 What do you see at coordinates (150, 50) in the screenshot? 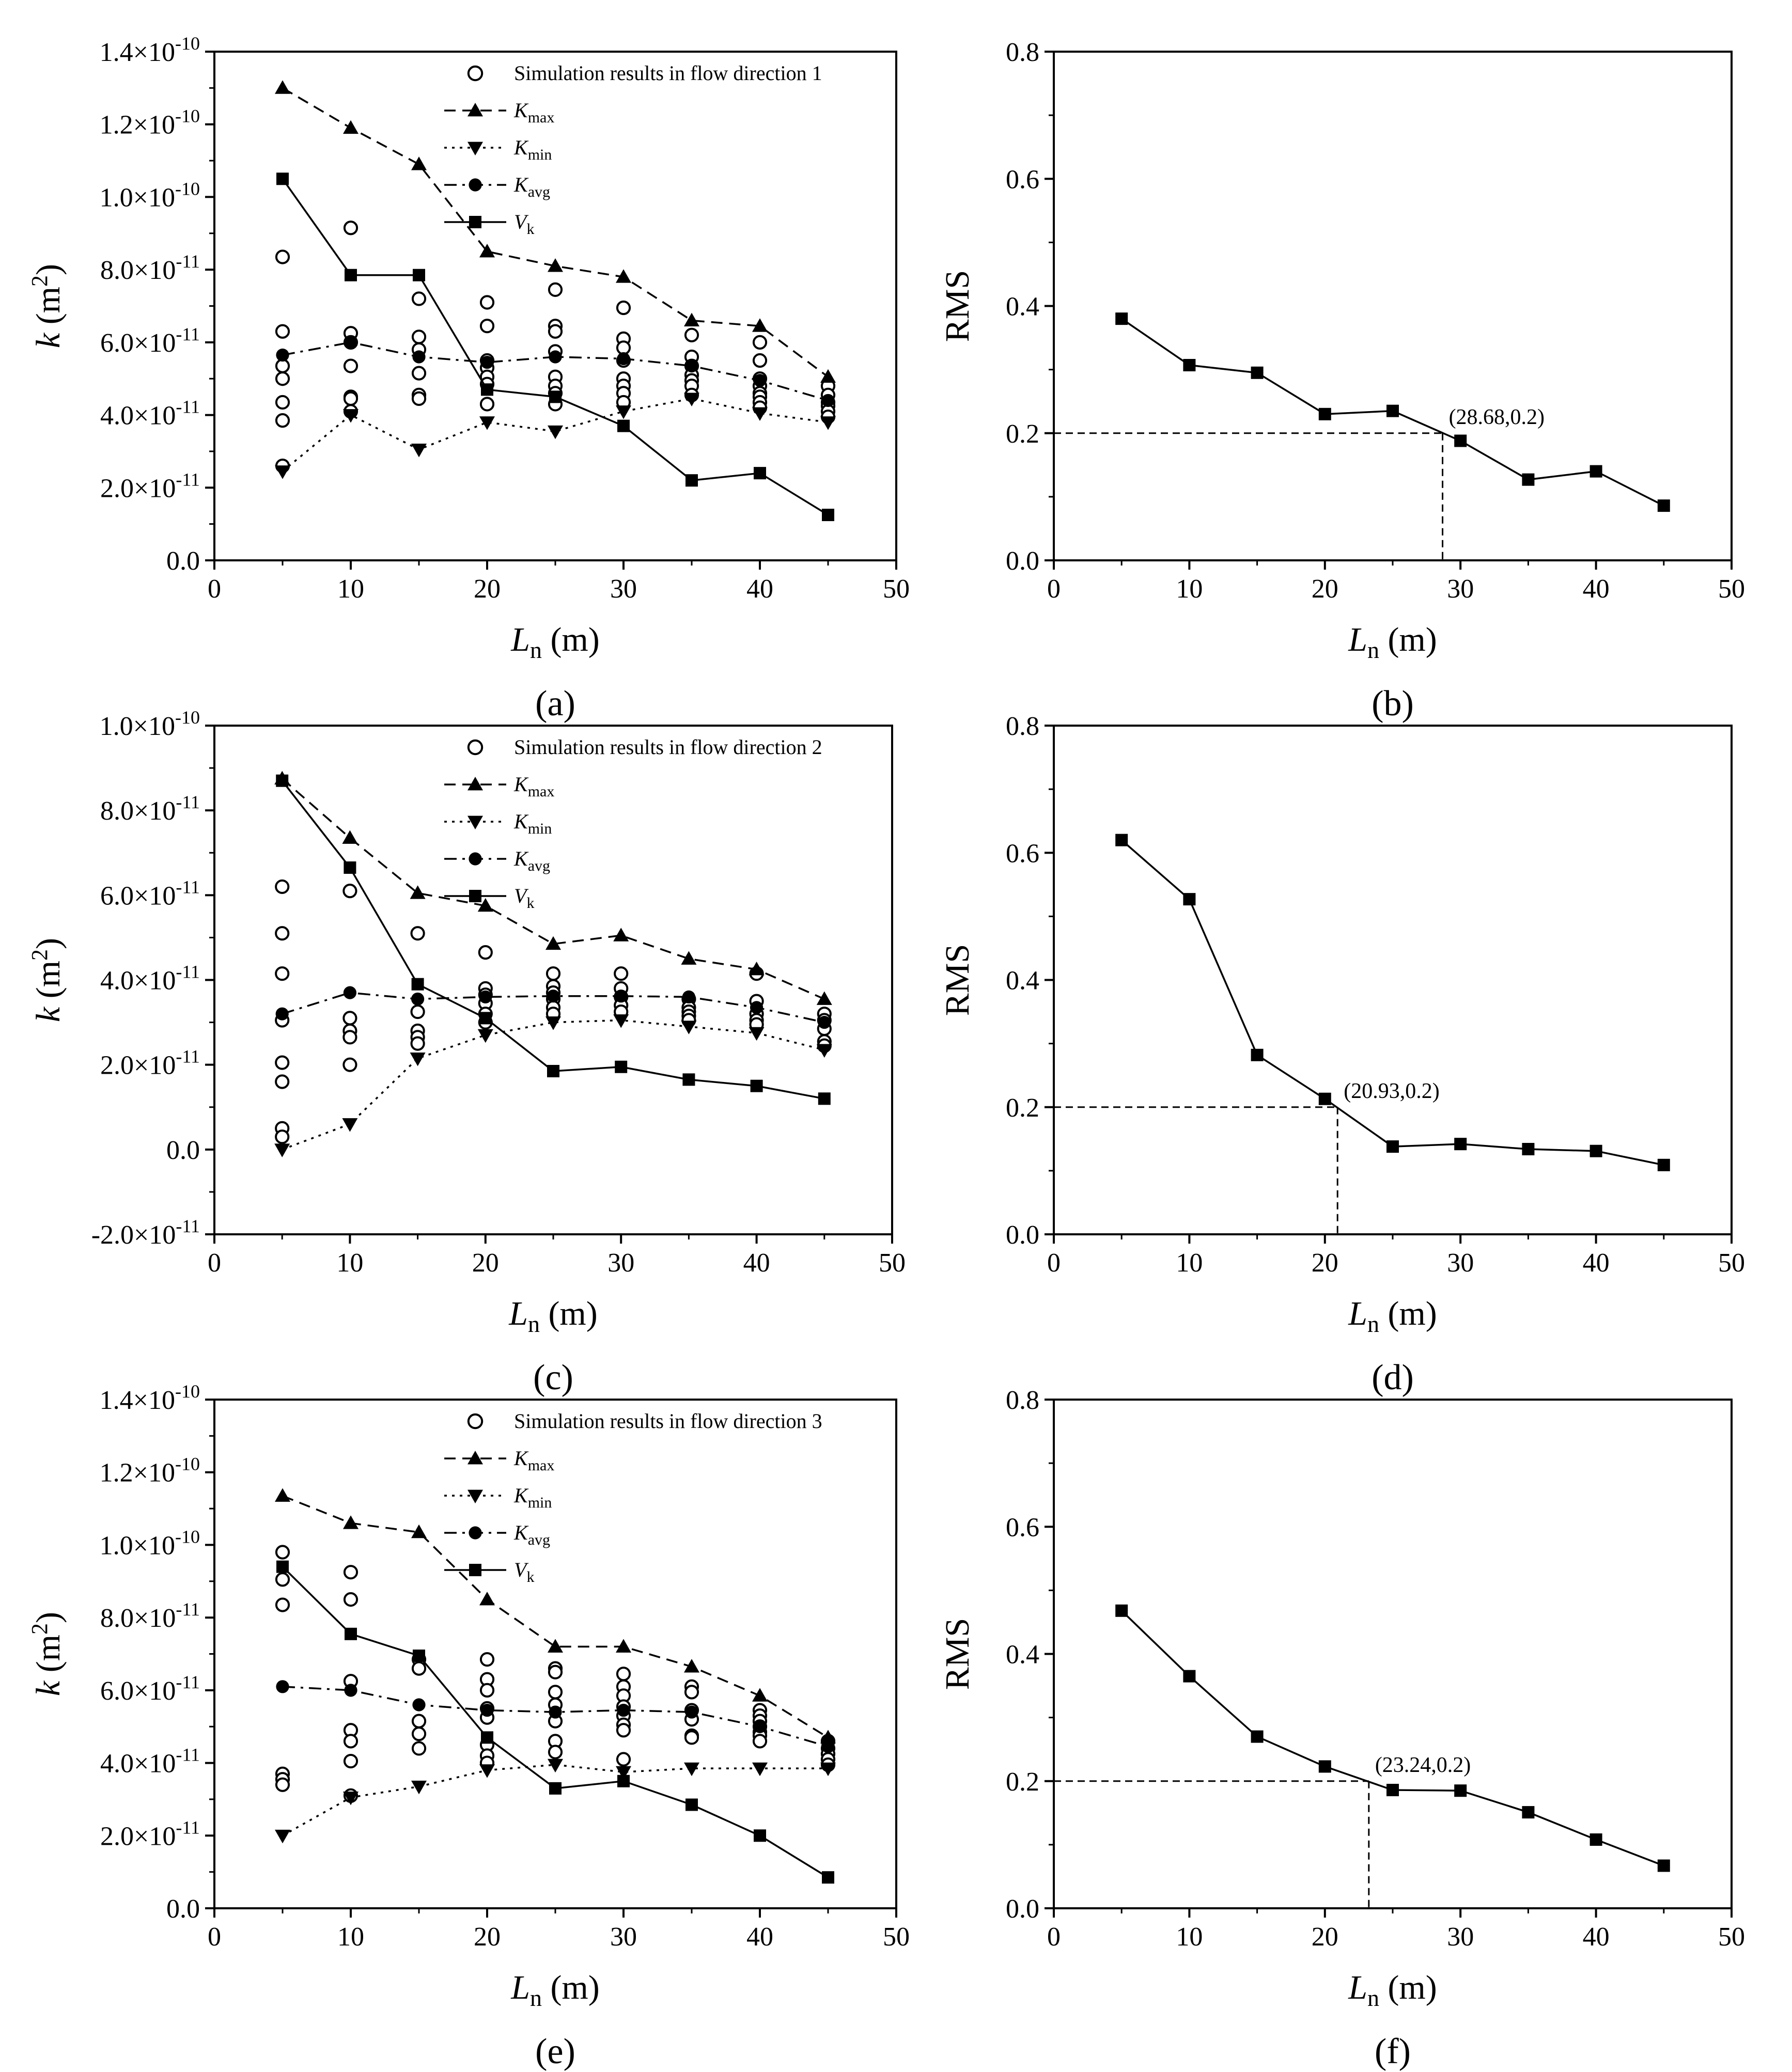
I see `y-tick-label: 1.4×10⁻¹⁰` at bounding box center [150, 50].